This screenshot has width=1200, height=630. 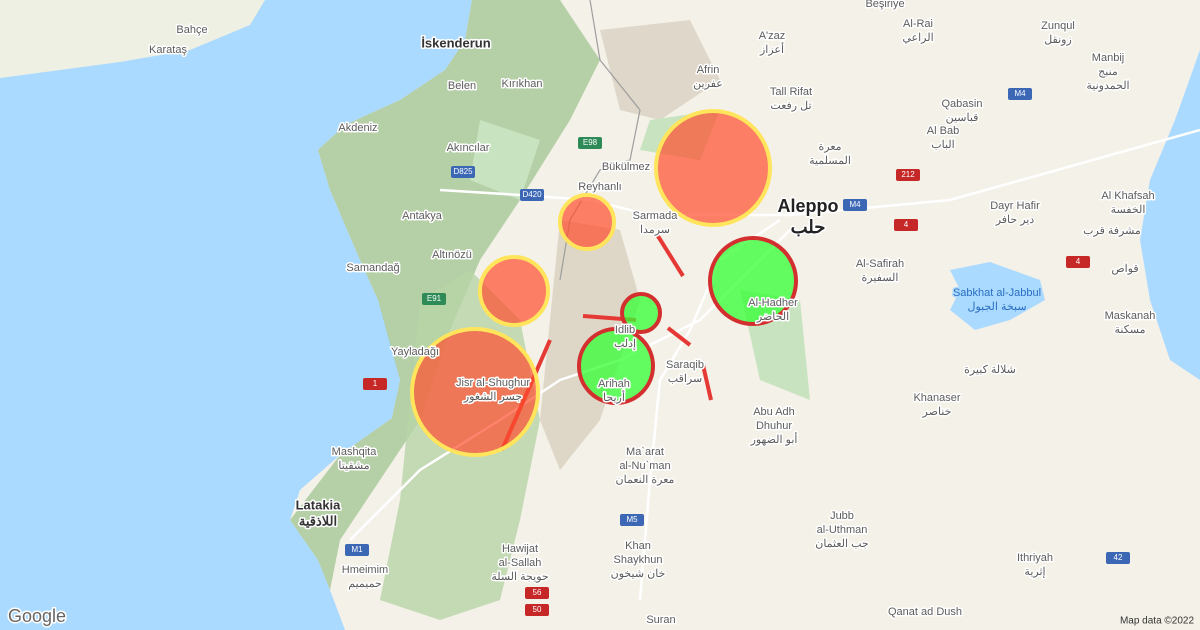 What do you see at coordinates (520, 549) in the screenshot?
I see `place-label: Hawijat` at bounding box center [520, 549].